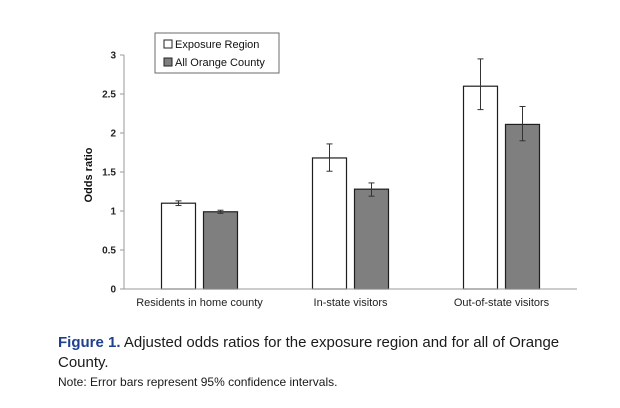  I want to click on y-axis-label: Odds ratio, so click(89, 174).